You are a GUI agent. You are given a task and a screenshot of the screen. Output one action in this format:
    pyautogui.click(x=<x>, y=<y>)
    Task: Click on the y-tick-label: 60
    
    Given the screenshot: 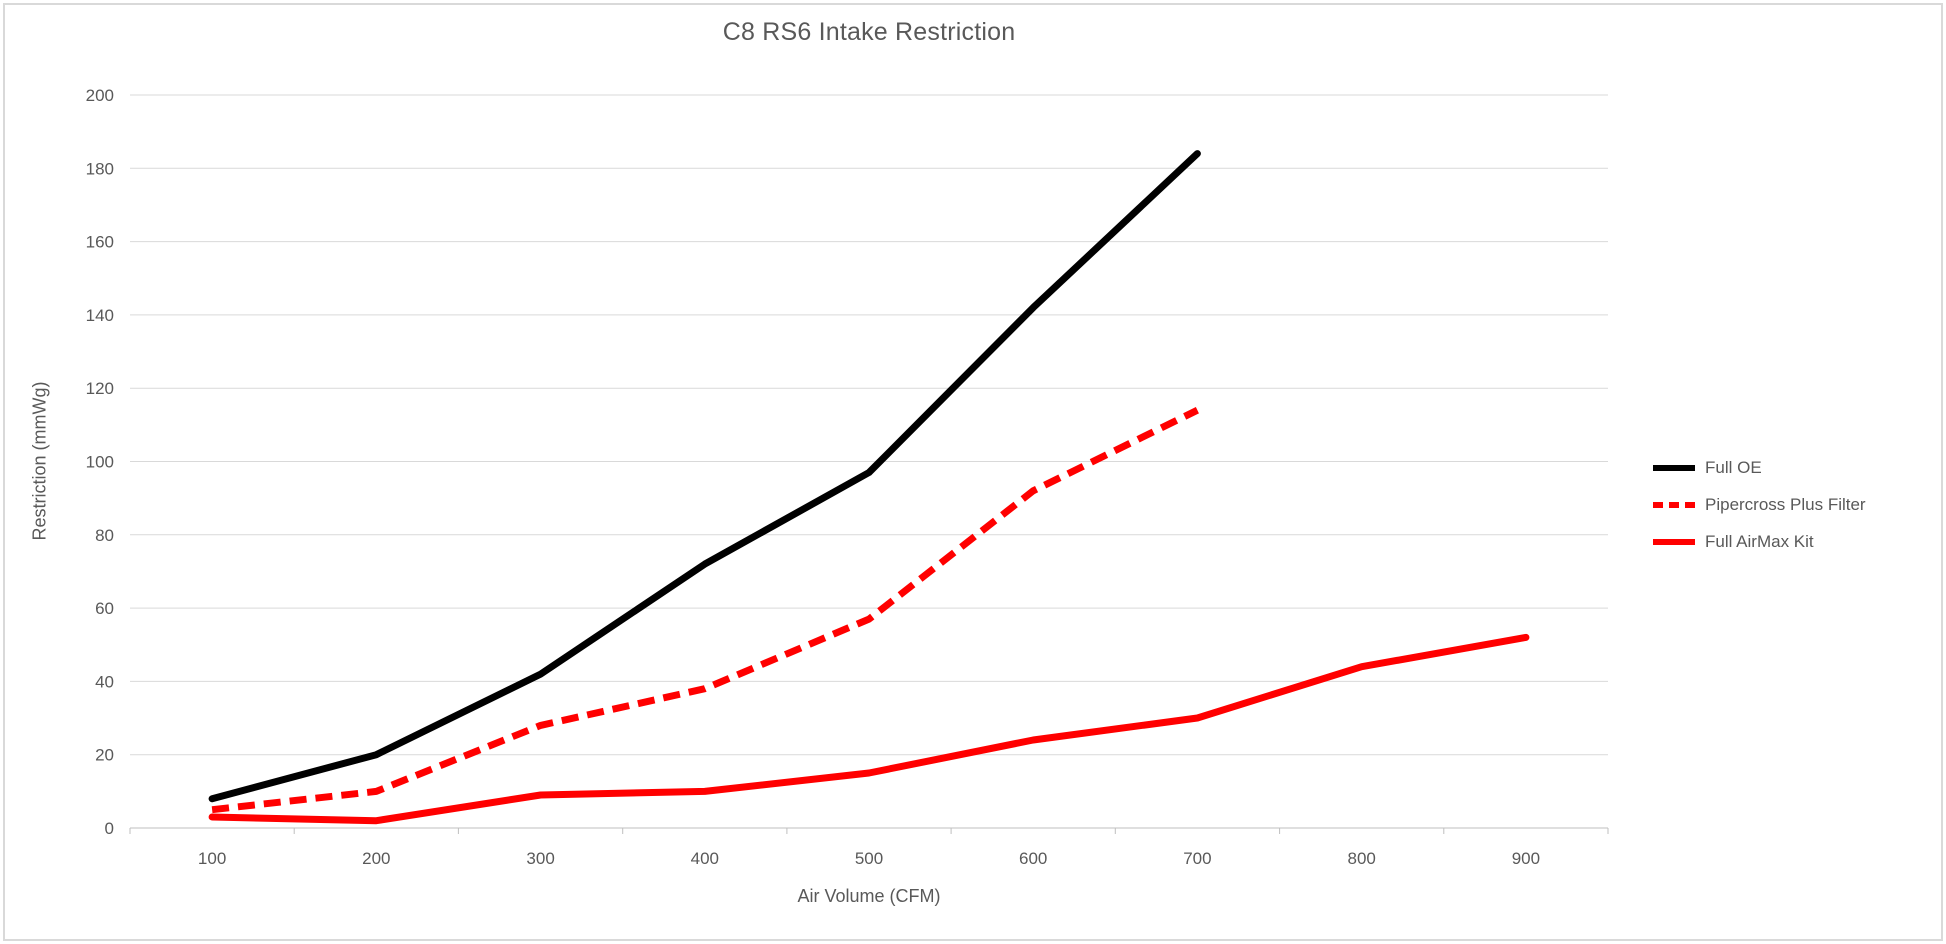 What is the action you would take?
    pyautogui.click(x=104, y=608)
    